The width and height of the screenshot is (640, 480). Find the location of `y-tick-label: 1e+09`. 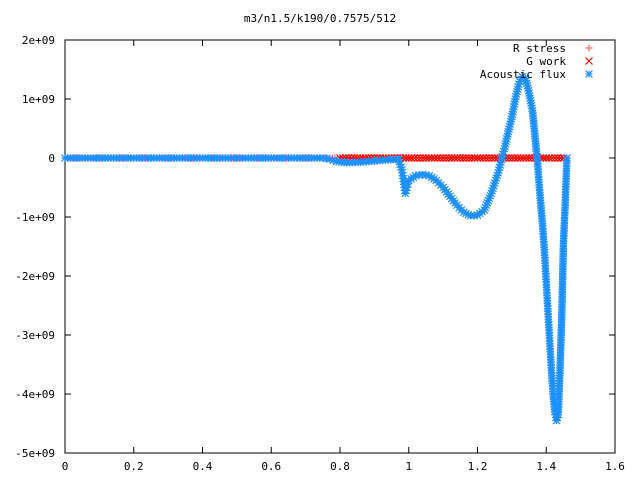

y-tick-label: 1e+09 is located at coordinates (38, 99).